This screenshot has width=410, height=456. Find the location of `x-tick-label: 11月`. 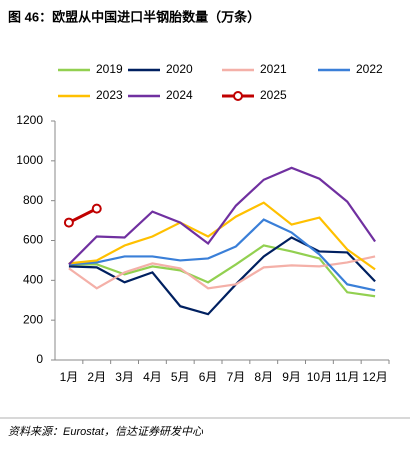

x-tick-label: 11月 is located at coordinates (347, 377).